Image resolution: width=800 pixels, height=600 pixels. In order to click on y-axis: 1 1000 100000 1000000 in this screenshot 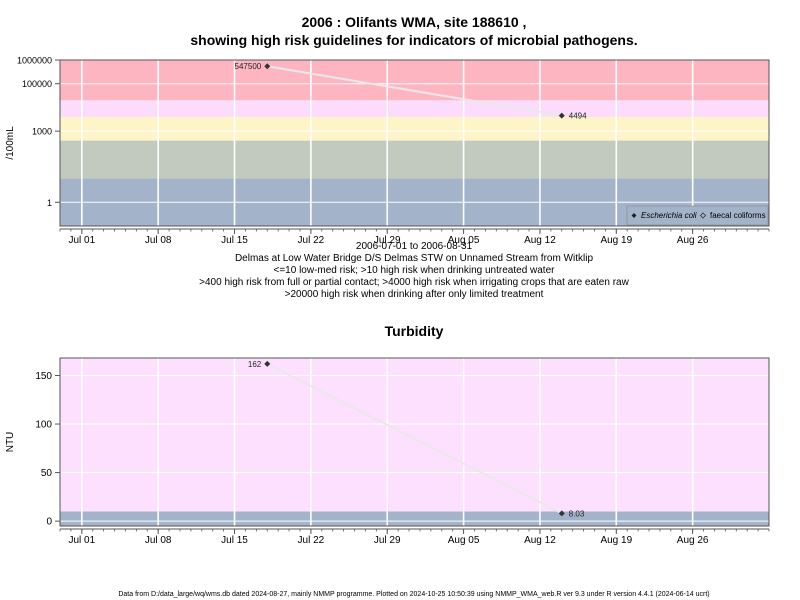, I will do `click(39, 141)`.